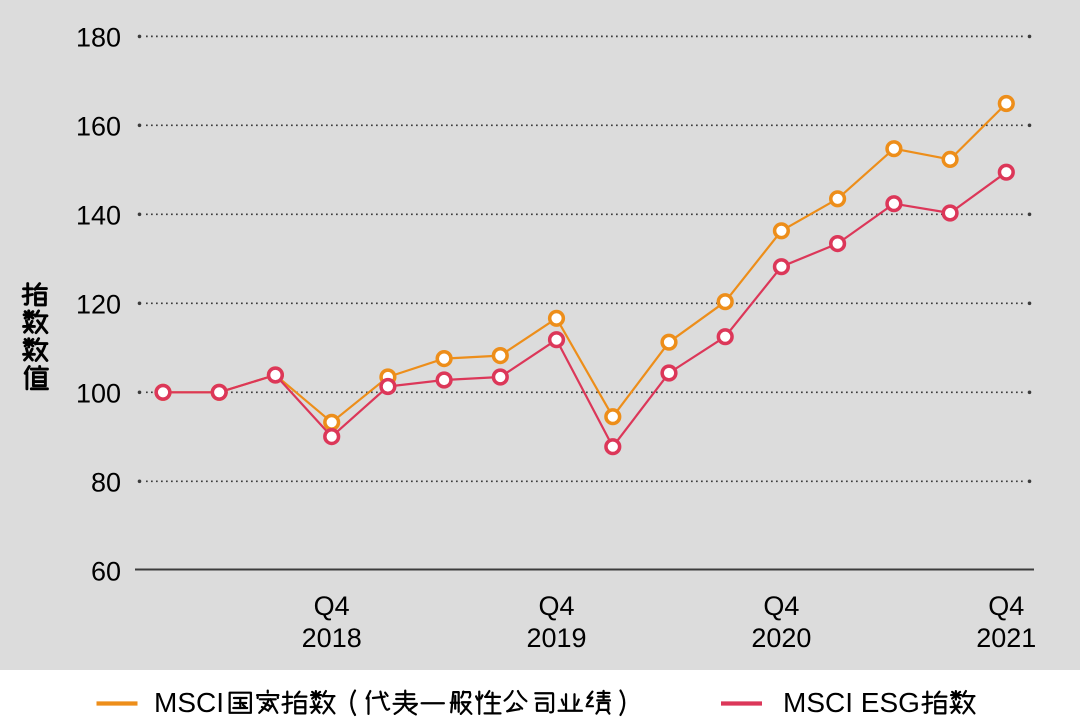  Describe the element at coordinates (1006, 638) in the screenshot. I see `svg-text: 2021` at that location.